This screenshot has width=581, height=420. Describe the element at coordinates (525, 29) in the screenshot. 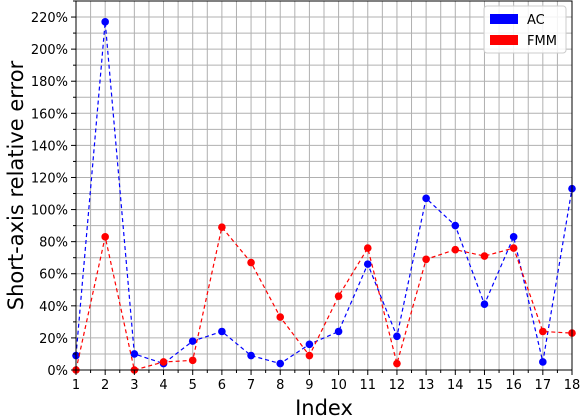

I see `legend: AC FMM` at that location.